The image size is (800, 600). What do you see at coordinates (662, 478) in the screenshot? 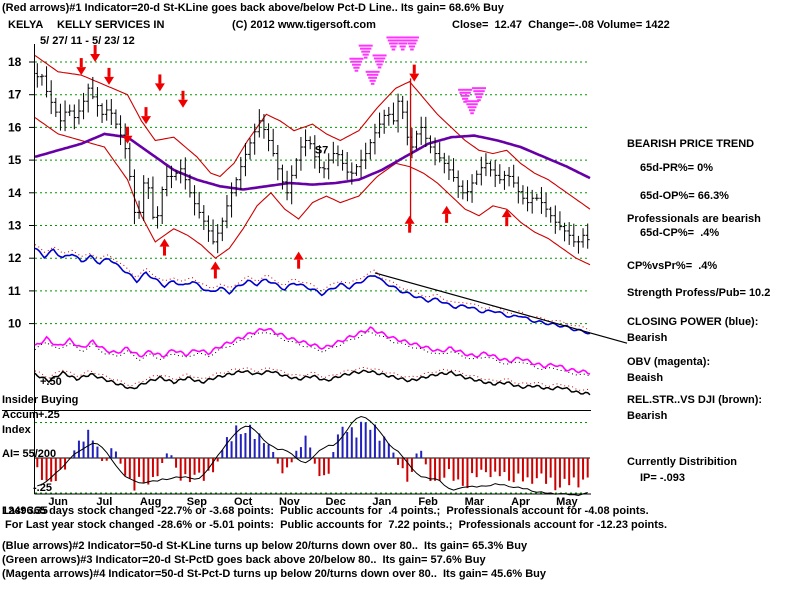
I see `ip-value: IP= -.093` at bounding box center [662, 478].